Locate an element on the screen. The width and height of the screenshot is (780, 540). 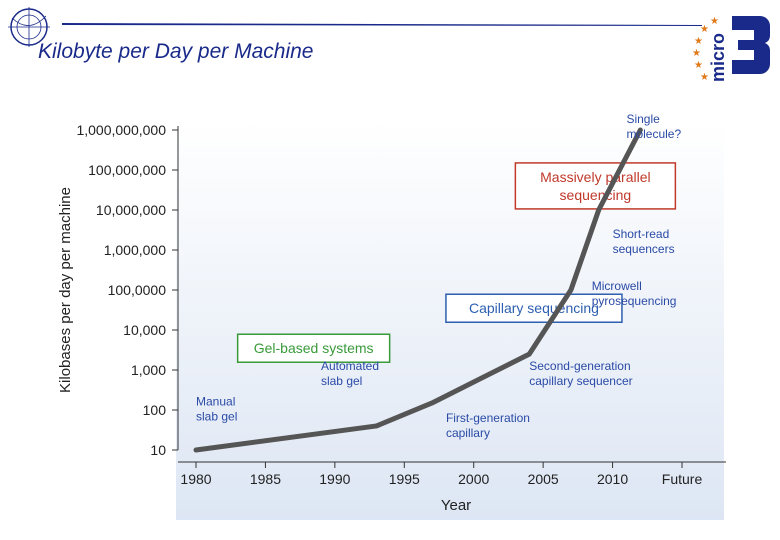
category-box-label: Gel-based systems is located at coordinates (314, 348).